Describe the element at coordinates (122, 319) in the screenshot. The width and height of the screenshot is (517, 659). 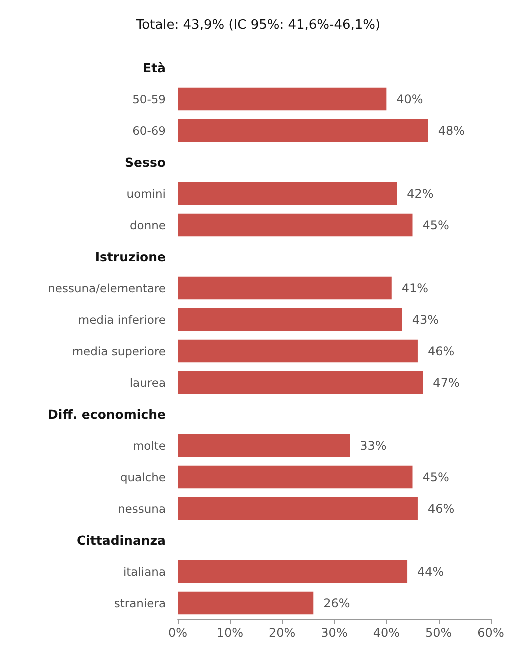
I see `y-tick-label: media inferiore` at that location.